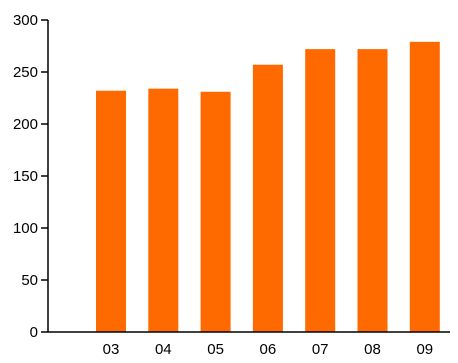 The width and height of the screenshot is (458, 363). What do you see at coordinates (34, 332) in the screenshot?
I see `y-tick-label: 0` at bounding box center [34, 332].